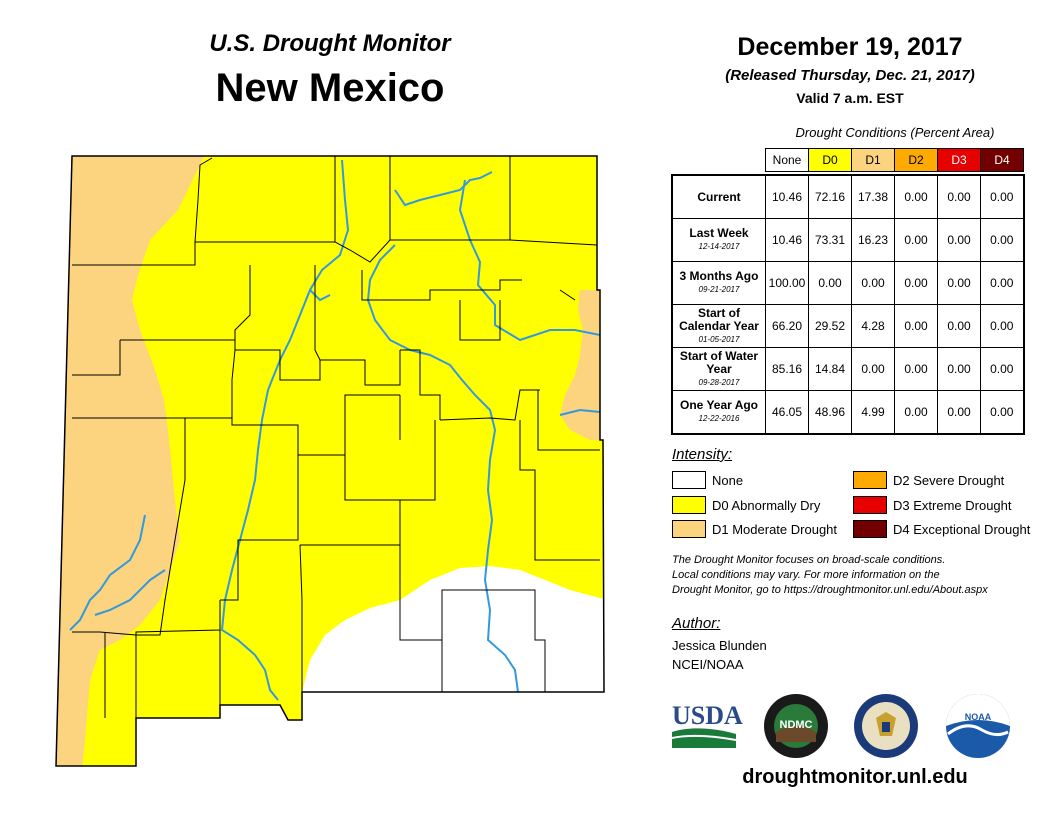 This screenshot has width=1056, height=816. Describe the element at coordinates (787, 326) in the screenshot. I see `cell-value: 66.20` at that location.